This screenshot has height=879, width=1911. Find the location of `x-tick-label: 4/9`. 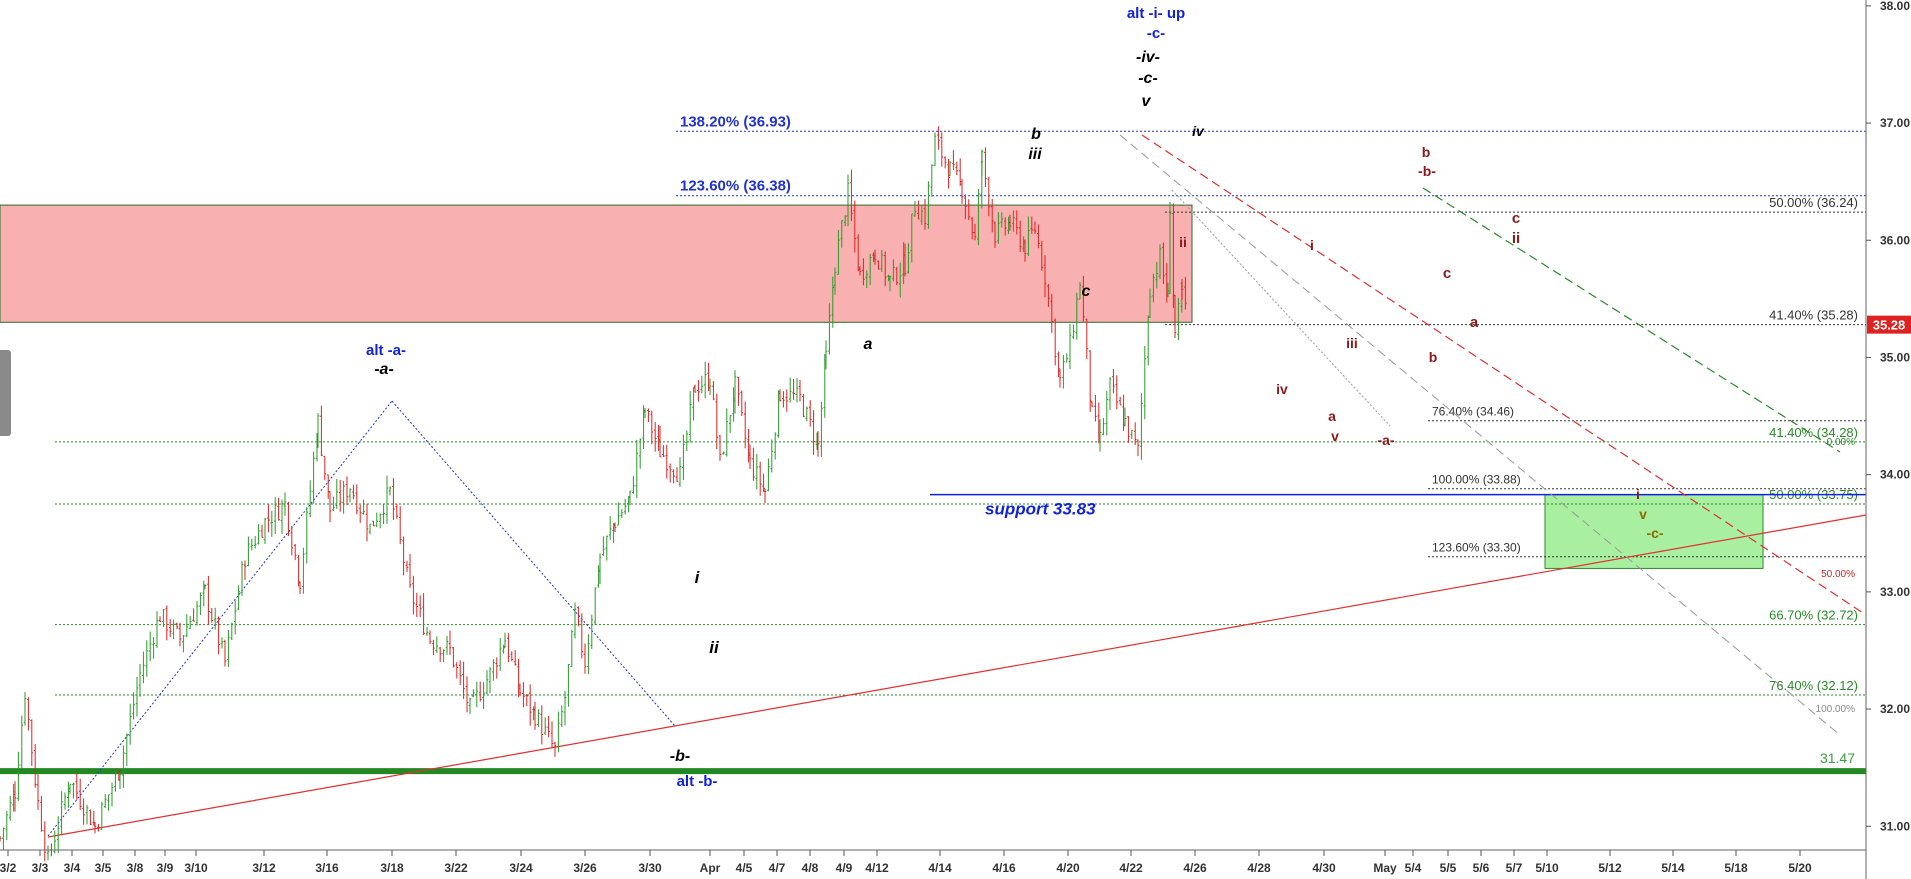

x-tick-label: 4/9 is located at coordinates (844, 868).